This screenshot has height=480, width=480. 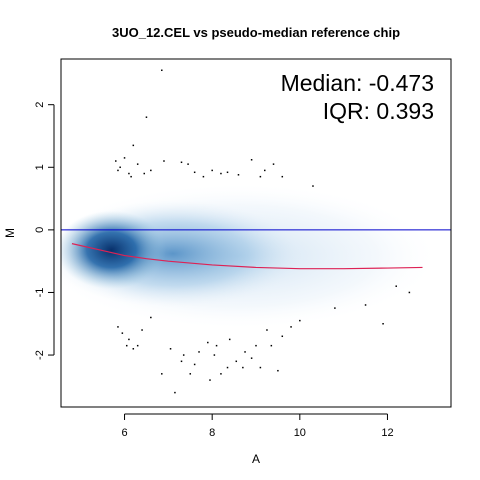 What do you see at coordinates (300, 433) in the screenshot?
I see `x-tick-label: 10` at bounding box center [300, 433].